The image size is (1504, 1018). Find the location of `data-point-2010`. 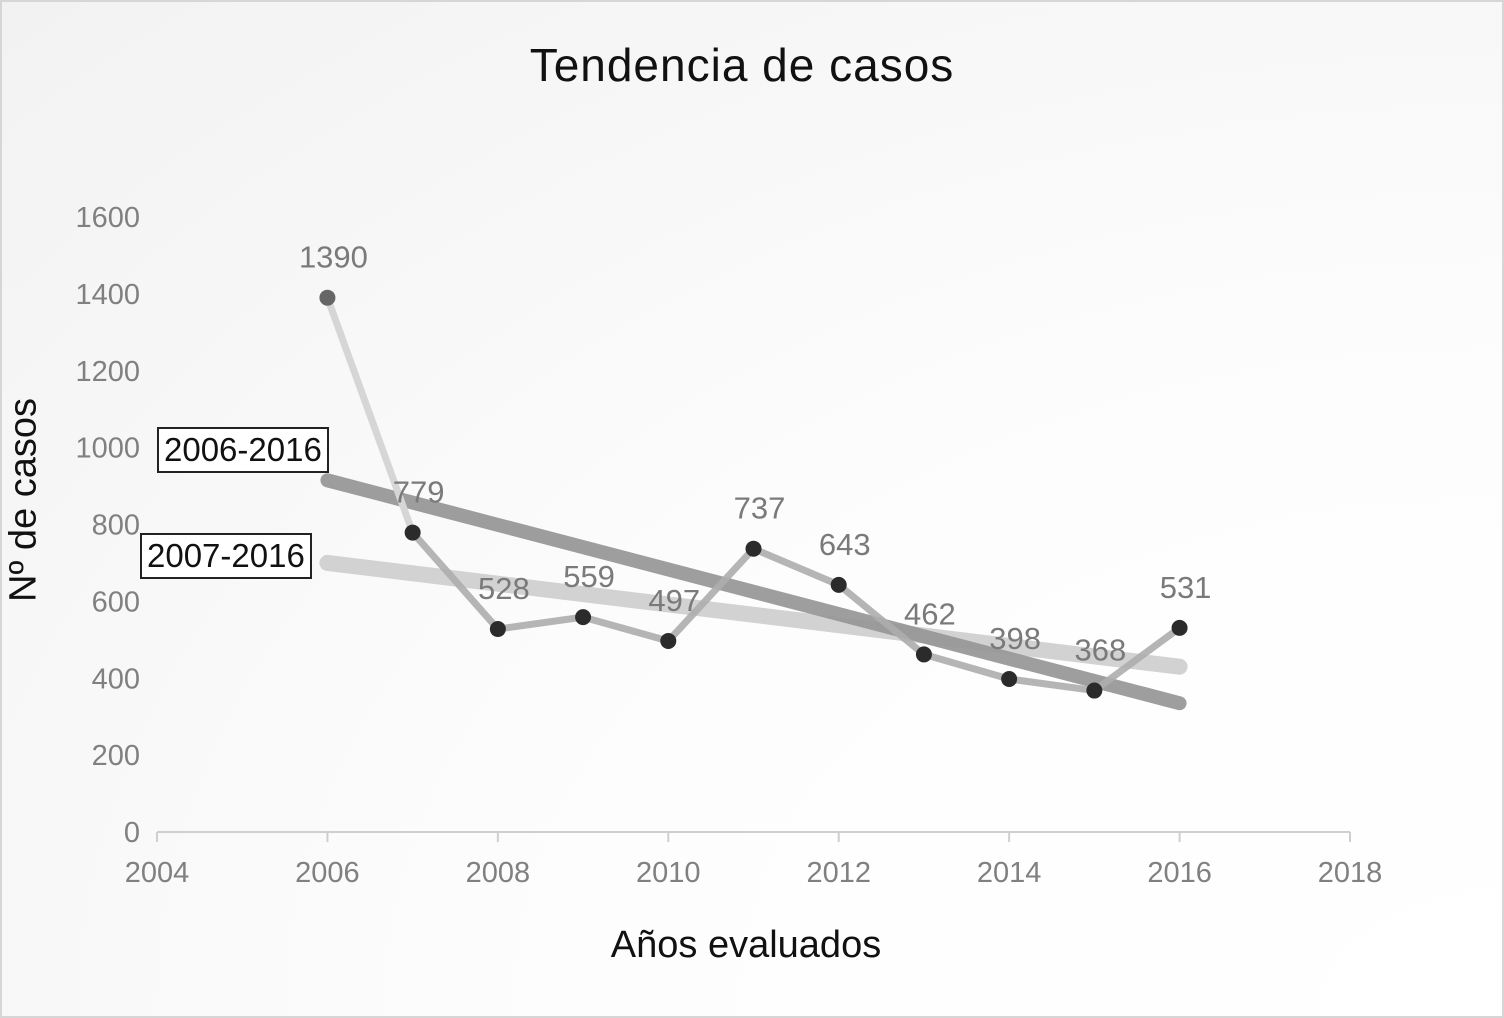

data-point-2010 is located at coordinates (668, 640).